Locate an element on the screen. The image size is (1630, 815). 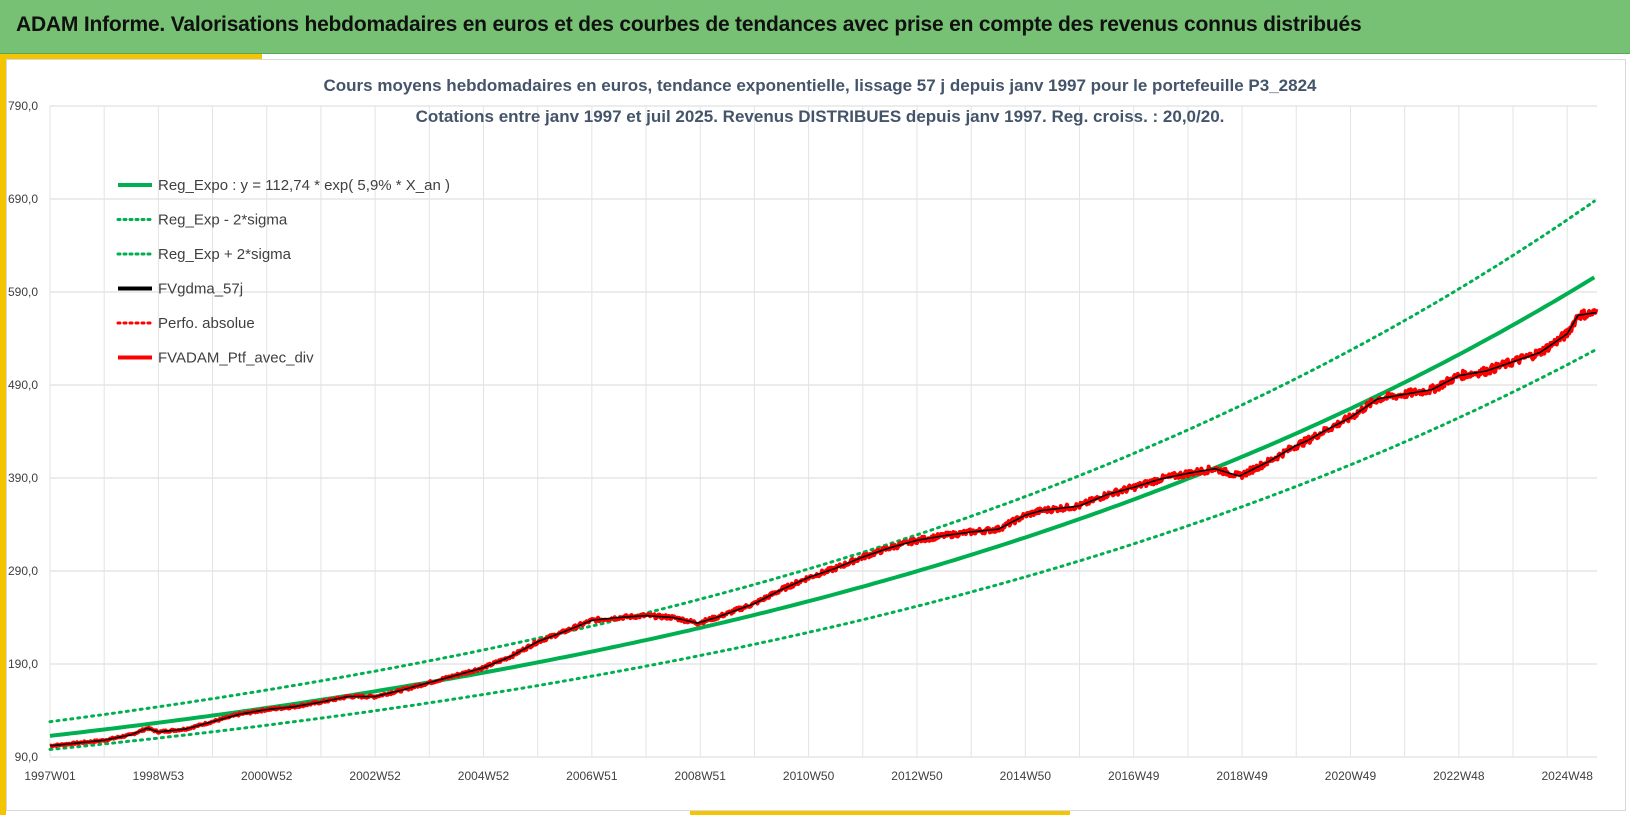
legend-label: Reg_Exp + 2*sigma is located at coordinates (225, 254).